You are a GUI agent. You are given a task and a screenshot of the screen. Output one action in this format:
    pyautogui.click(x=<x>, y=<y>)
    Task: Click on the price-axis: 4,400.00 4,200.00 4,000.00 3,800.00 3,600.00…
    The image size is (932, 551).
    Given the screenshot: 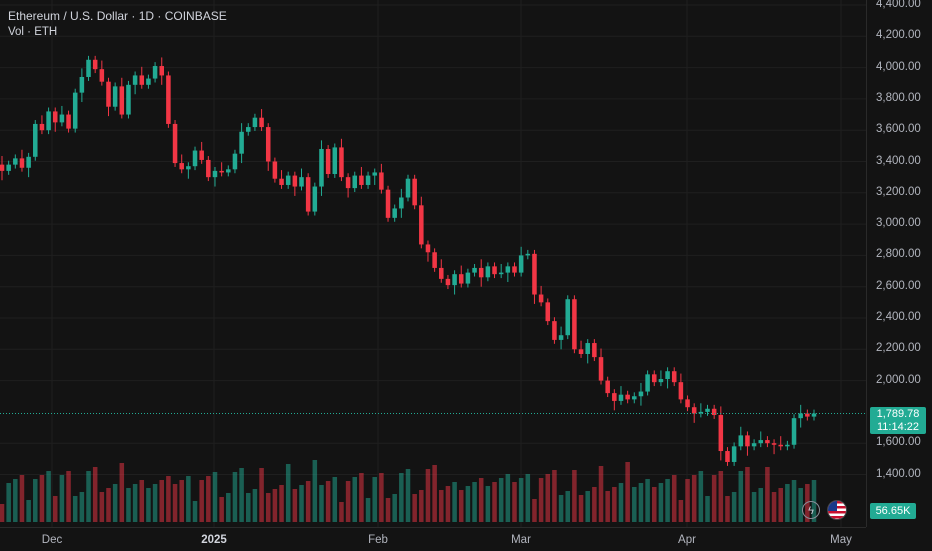 What is the action you would take?
    pyautogui.click(x=899, y=263)
    